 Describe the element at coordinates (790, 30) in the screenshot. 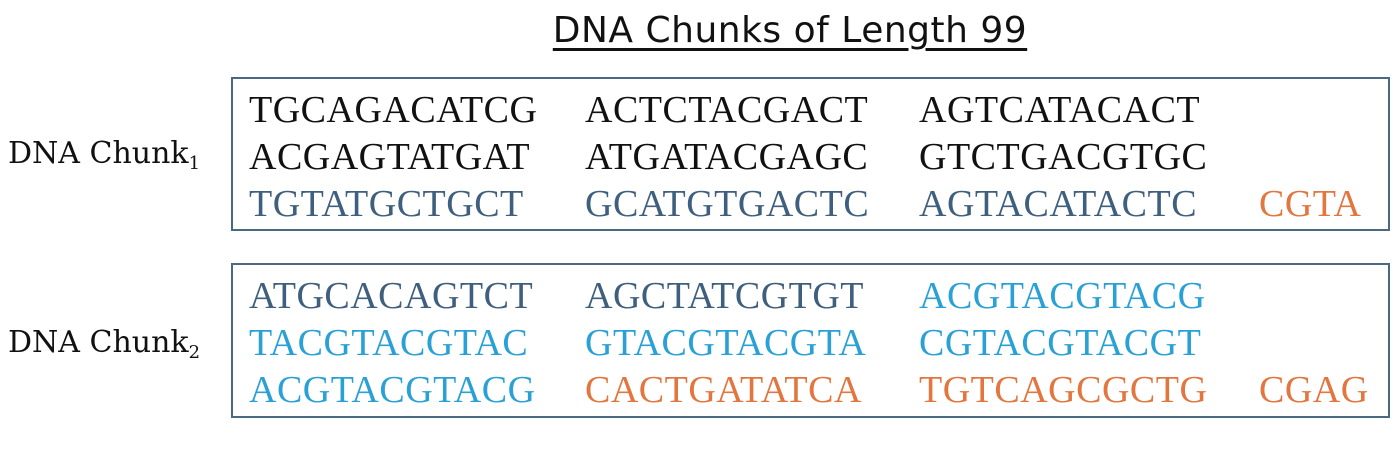

I see `page-title: DNA Chunks of Length 99` at that location.